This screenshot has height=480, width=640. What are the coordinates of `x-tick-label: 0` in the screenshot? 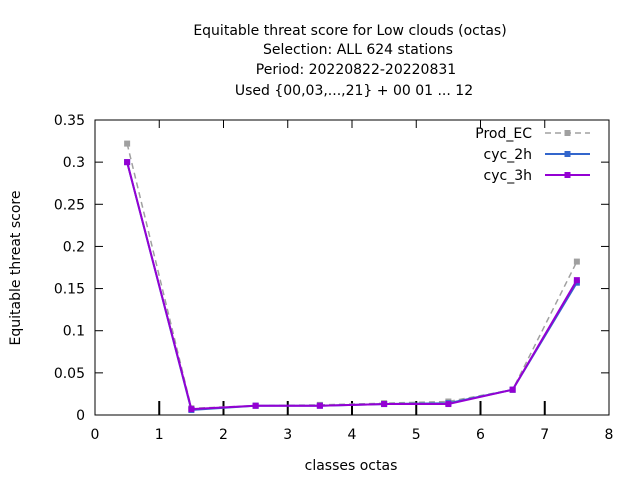 It's located at (95, 435).